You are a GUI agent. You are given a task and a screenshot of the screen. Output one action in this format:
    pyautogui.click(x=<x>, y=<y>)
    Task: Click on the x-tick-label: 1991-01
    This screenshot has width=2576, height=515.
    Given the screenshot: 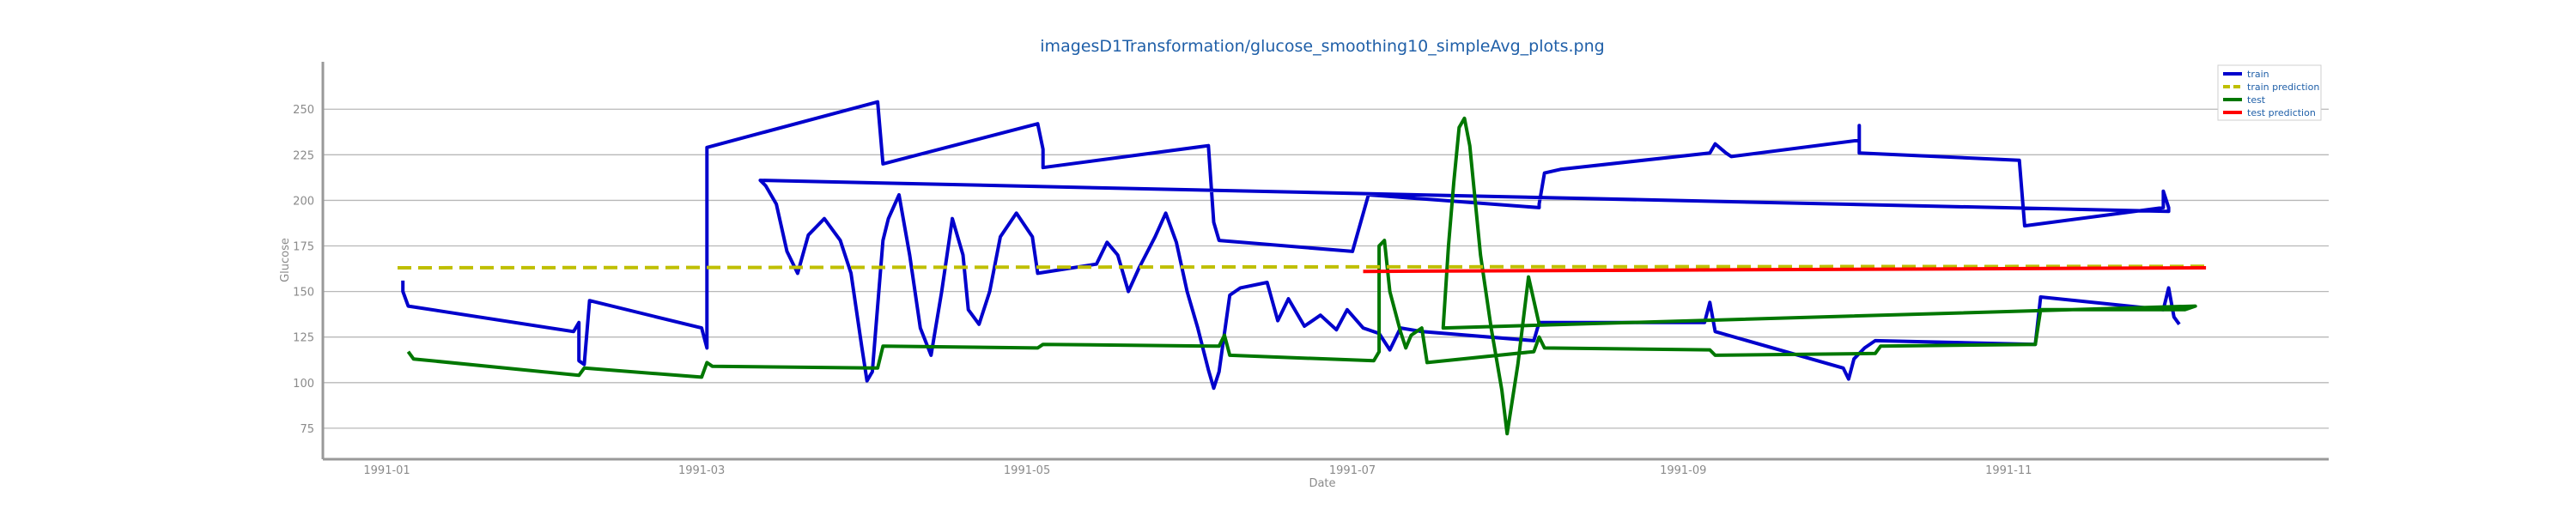 What is the action you would take?
    pyautogui.click(x=387, y=470)
    